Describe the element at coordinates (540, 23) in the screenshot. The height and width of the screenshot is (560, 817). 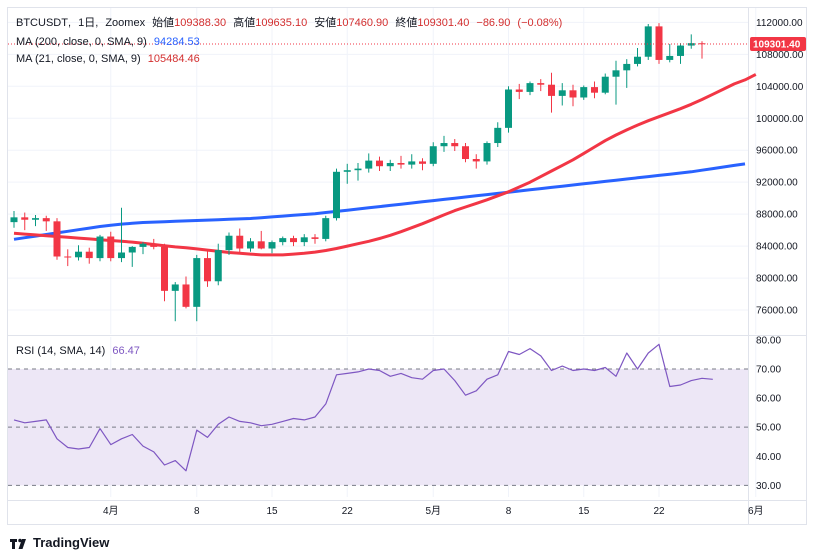
I see `legend-change-pct: (−0.08%)` at that location.